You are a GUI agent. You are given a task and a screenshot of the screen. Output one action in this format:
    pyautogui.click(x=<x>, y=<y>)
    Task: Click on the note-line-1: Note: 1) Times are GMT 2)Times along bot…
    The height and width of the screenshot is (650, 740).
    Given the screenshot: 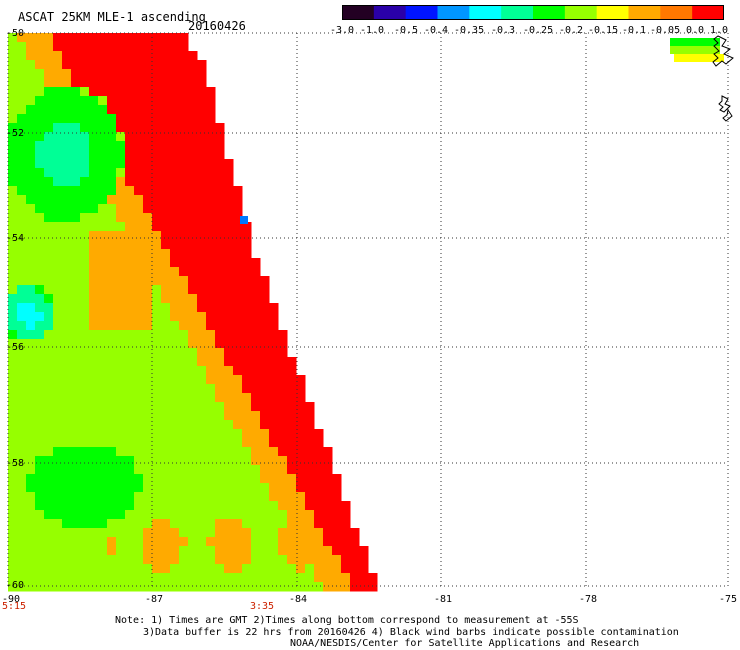 What is the action you would take?
    pyautogui.click(x=347, y=620)
    